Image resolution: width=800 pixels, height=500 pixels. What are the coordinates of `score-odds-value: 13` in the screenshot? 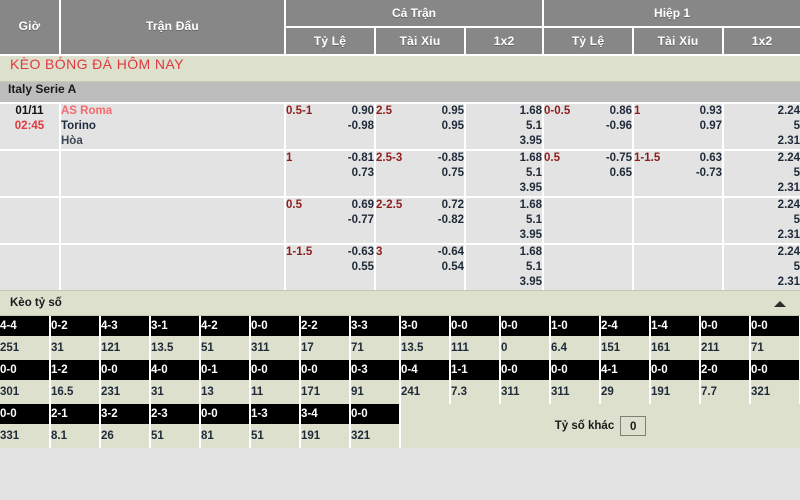 It's located at (225, 392).